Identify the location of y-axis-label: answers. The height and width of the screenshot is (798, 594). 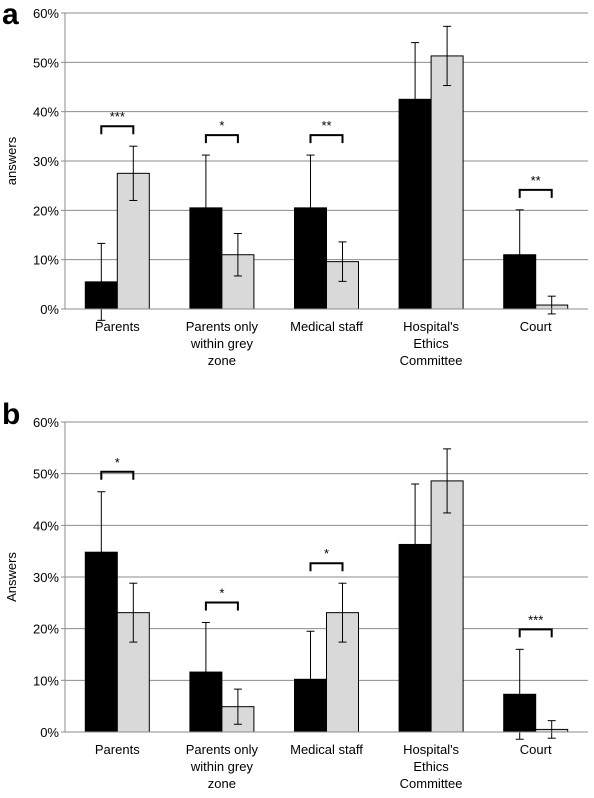
(11, 160).